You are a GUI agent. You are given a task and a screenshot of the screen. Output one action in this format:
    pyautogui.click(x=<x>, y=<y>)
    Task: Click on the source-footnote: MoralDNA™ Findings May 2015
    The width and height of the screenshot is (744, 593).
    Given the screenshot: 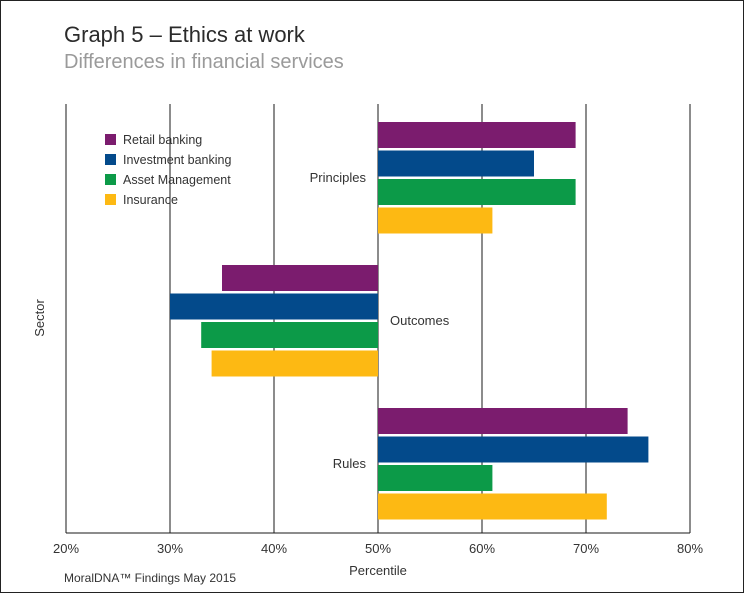 What is the action you would take?
    pyautogui.click(x=150, y=578)
    